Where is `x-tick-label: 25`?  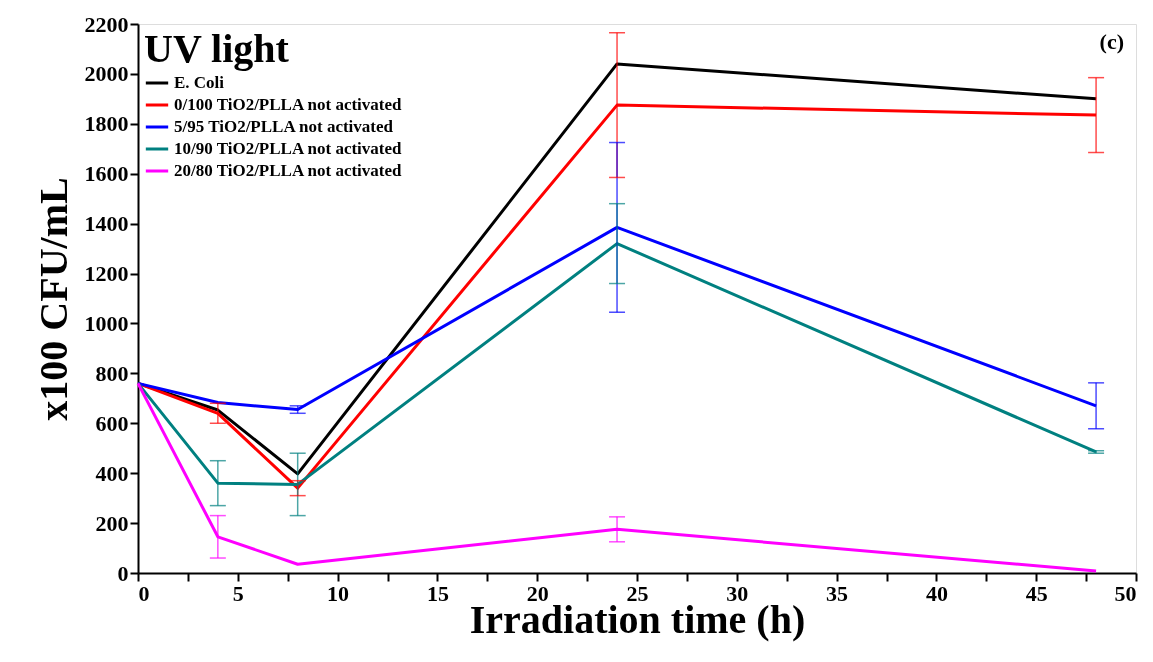
x-tick-label: 25 is located at coordinates (637, 593).